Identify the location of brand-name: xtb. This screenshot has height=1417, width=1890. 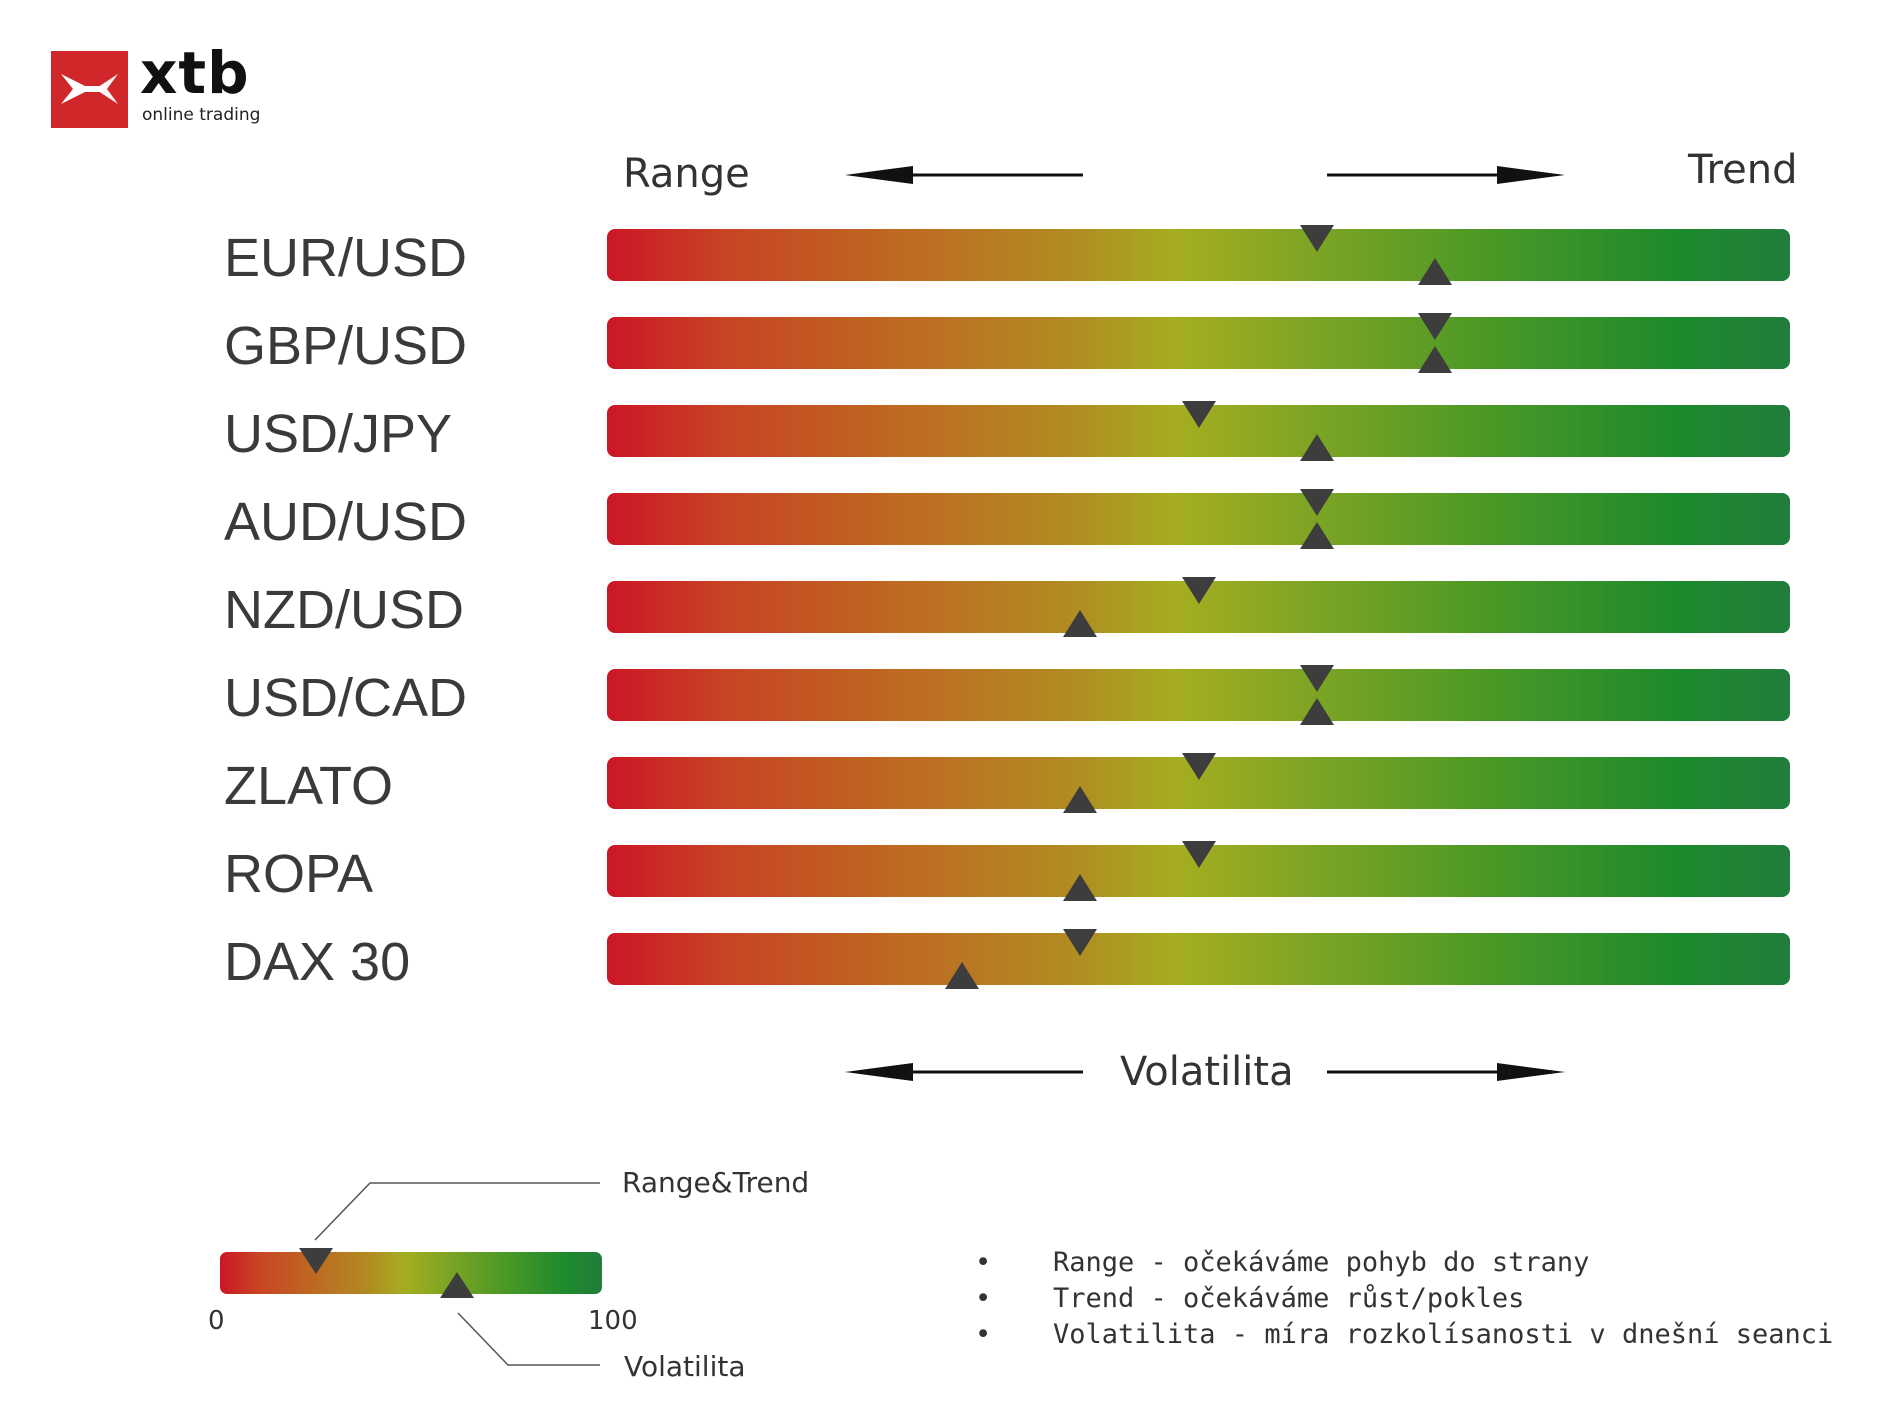
(195, 73).